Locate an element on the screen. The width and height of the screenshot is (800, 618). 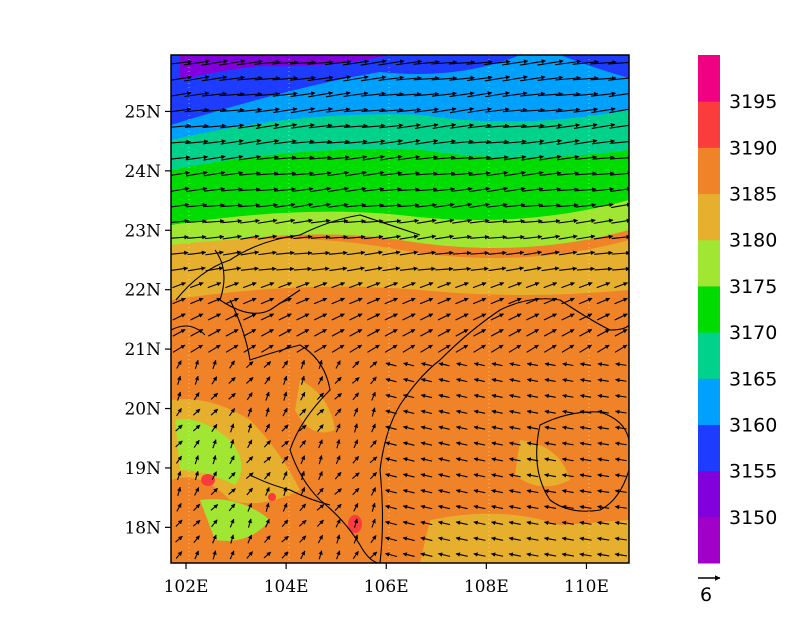
colorbar-label: 3165 is located at coordinates (753, 379).